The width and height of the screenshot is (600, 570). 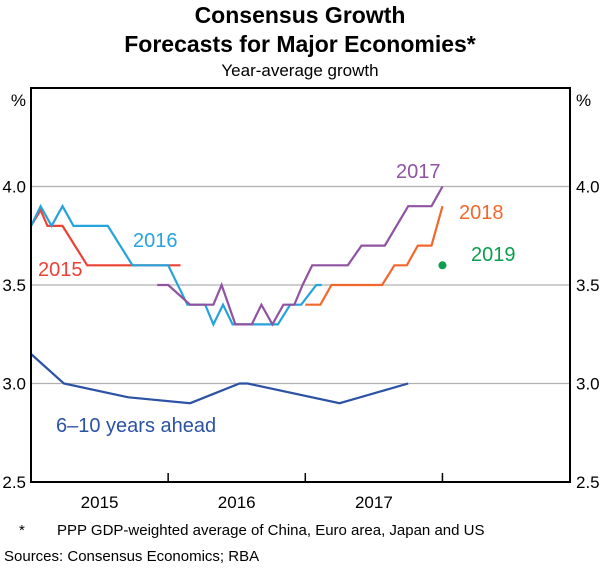 What do you see at coordinates (588, 186) in the screenshot?
I see `y-axis-label-right-4.0: 4.0` at bounding box center [588, 186].